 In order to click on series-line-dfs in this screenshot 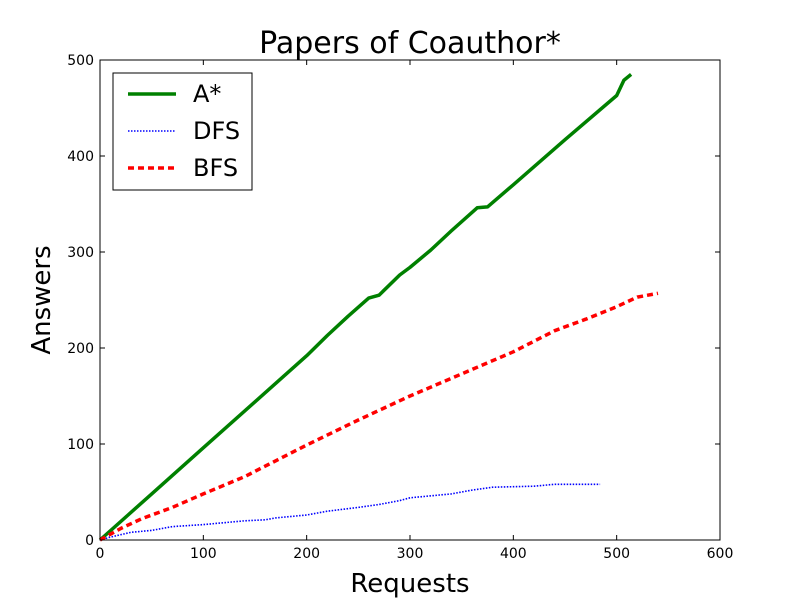, I will do `click(350, 512)`.